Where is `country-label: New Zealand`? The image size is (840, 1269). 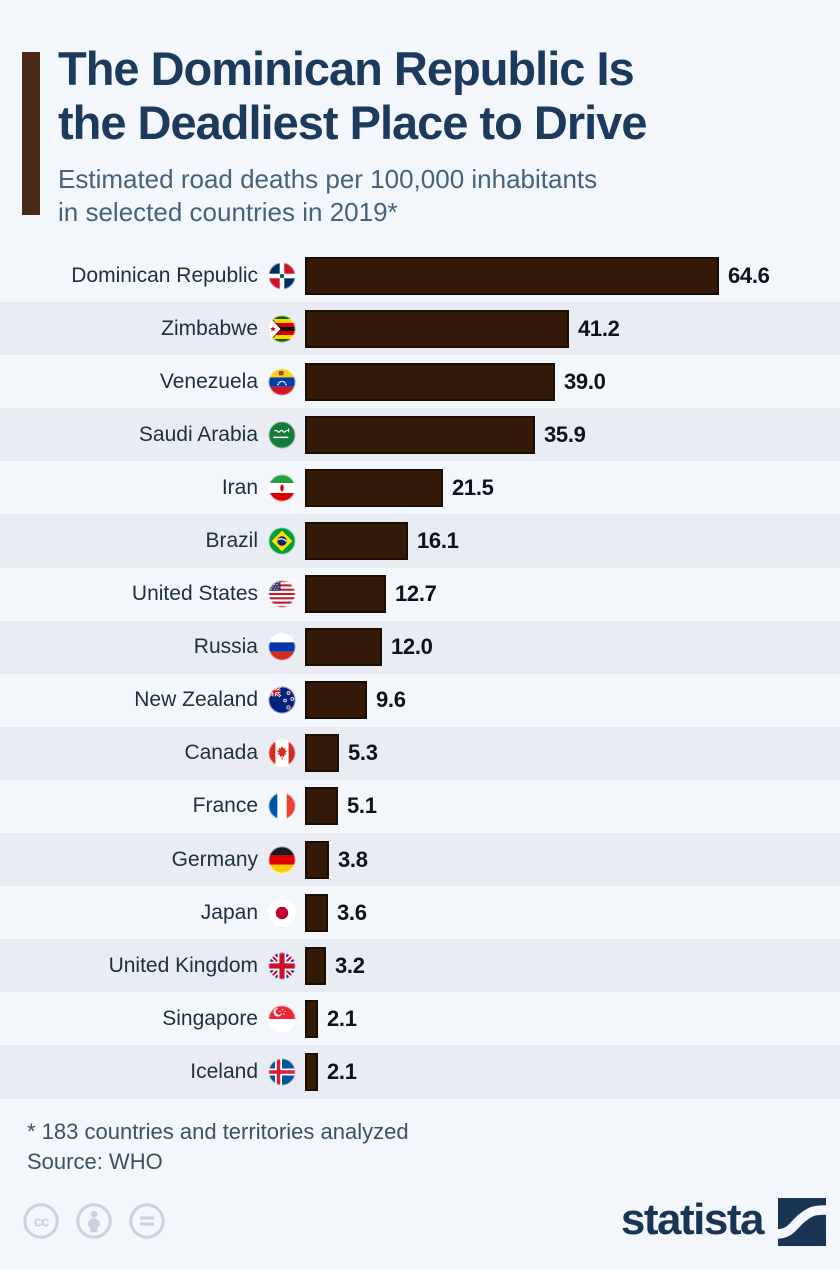
country-label: New Zealand is located at coordinates (196, 700).